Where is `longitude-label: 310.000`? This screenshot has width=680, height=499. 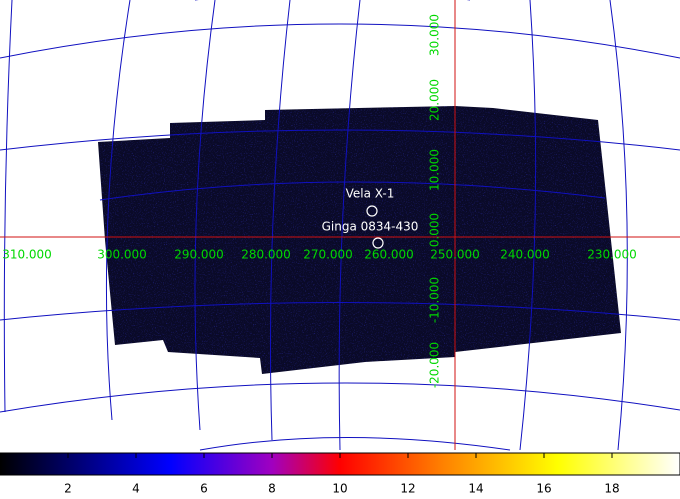
longitude-label: 310.000 is located at coordinates (27, 255).